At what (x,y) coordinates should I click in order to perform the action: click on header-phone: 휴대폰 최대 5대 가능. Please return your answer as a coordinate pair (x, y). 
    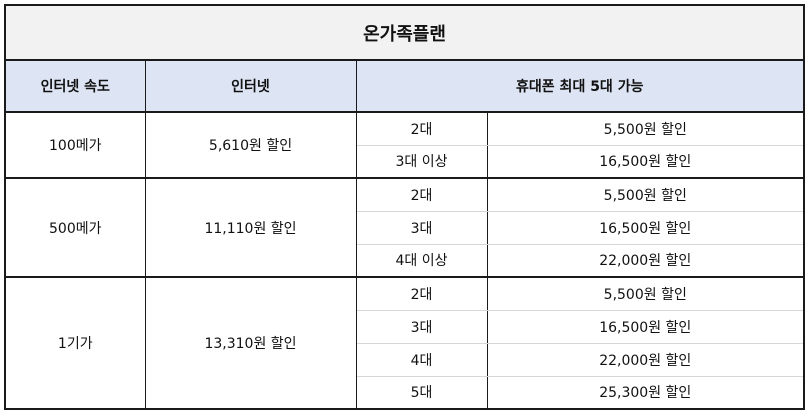
    Looking at the image, I should click on (580, 86).